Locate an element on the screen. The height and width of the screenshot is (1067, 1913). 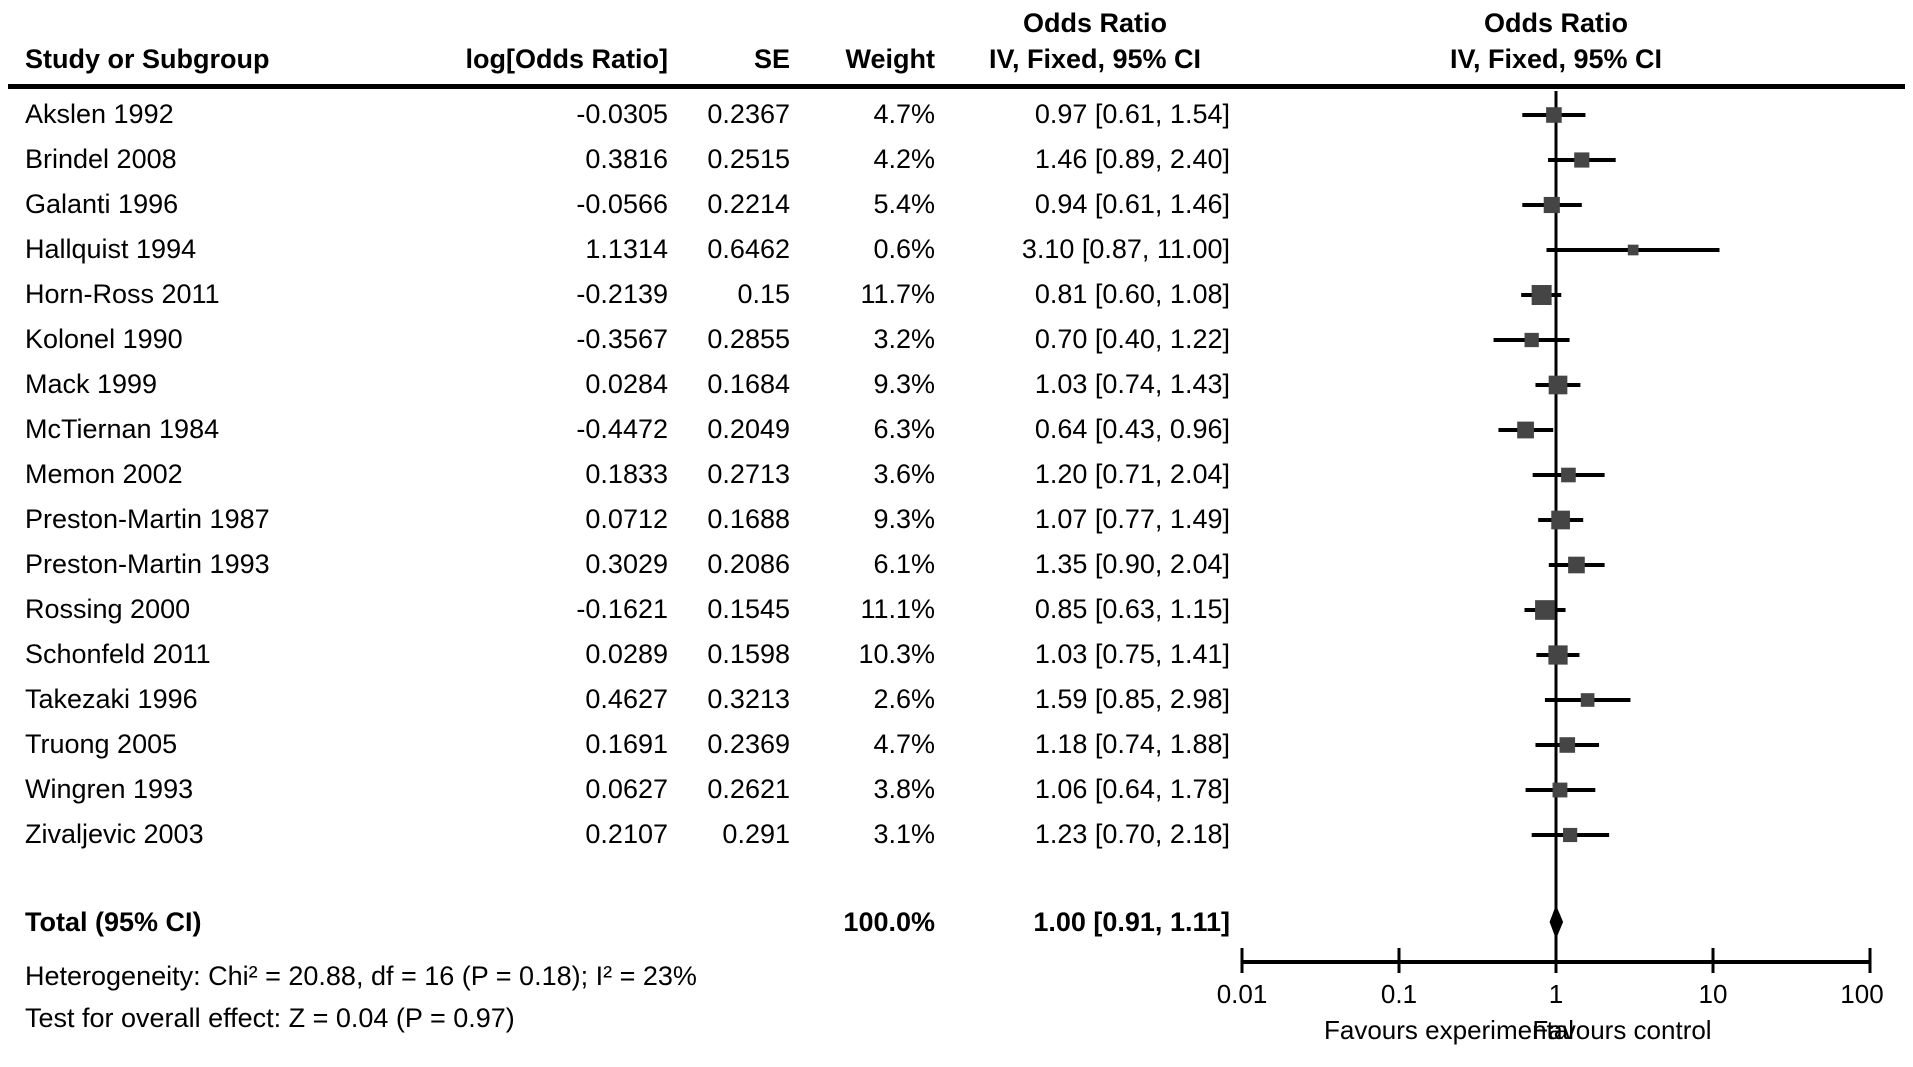
ci-text-cell: 1.23 [0.70, 2.18] is located at coordinates (1132, 834).